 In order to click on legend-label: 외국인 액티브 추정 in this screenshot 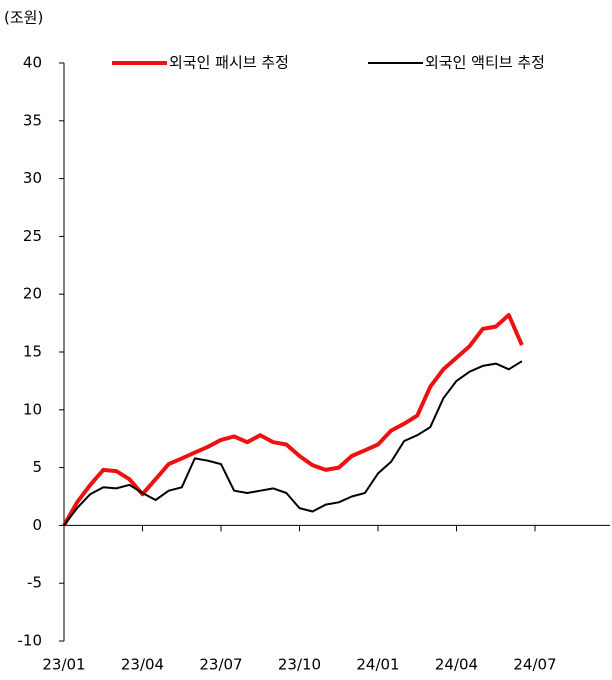, I will do `click(485, 63)`.